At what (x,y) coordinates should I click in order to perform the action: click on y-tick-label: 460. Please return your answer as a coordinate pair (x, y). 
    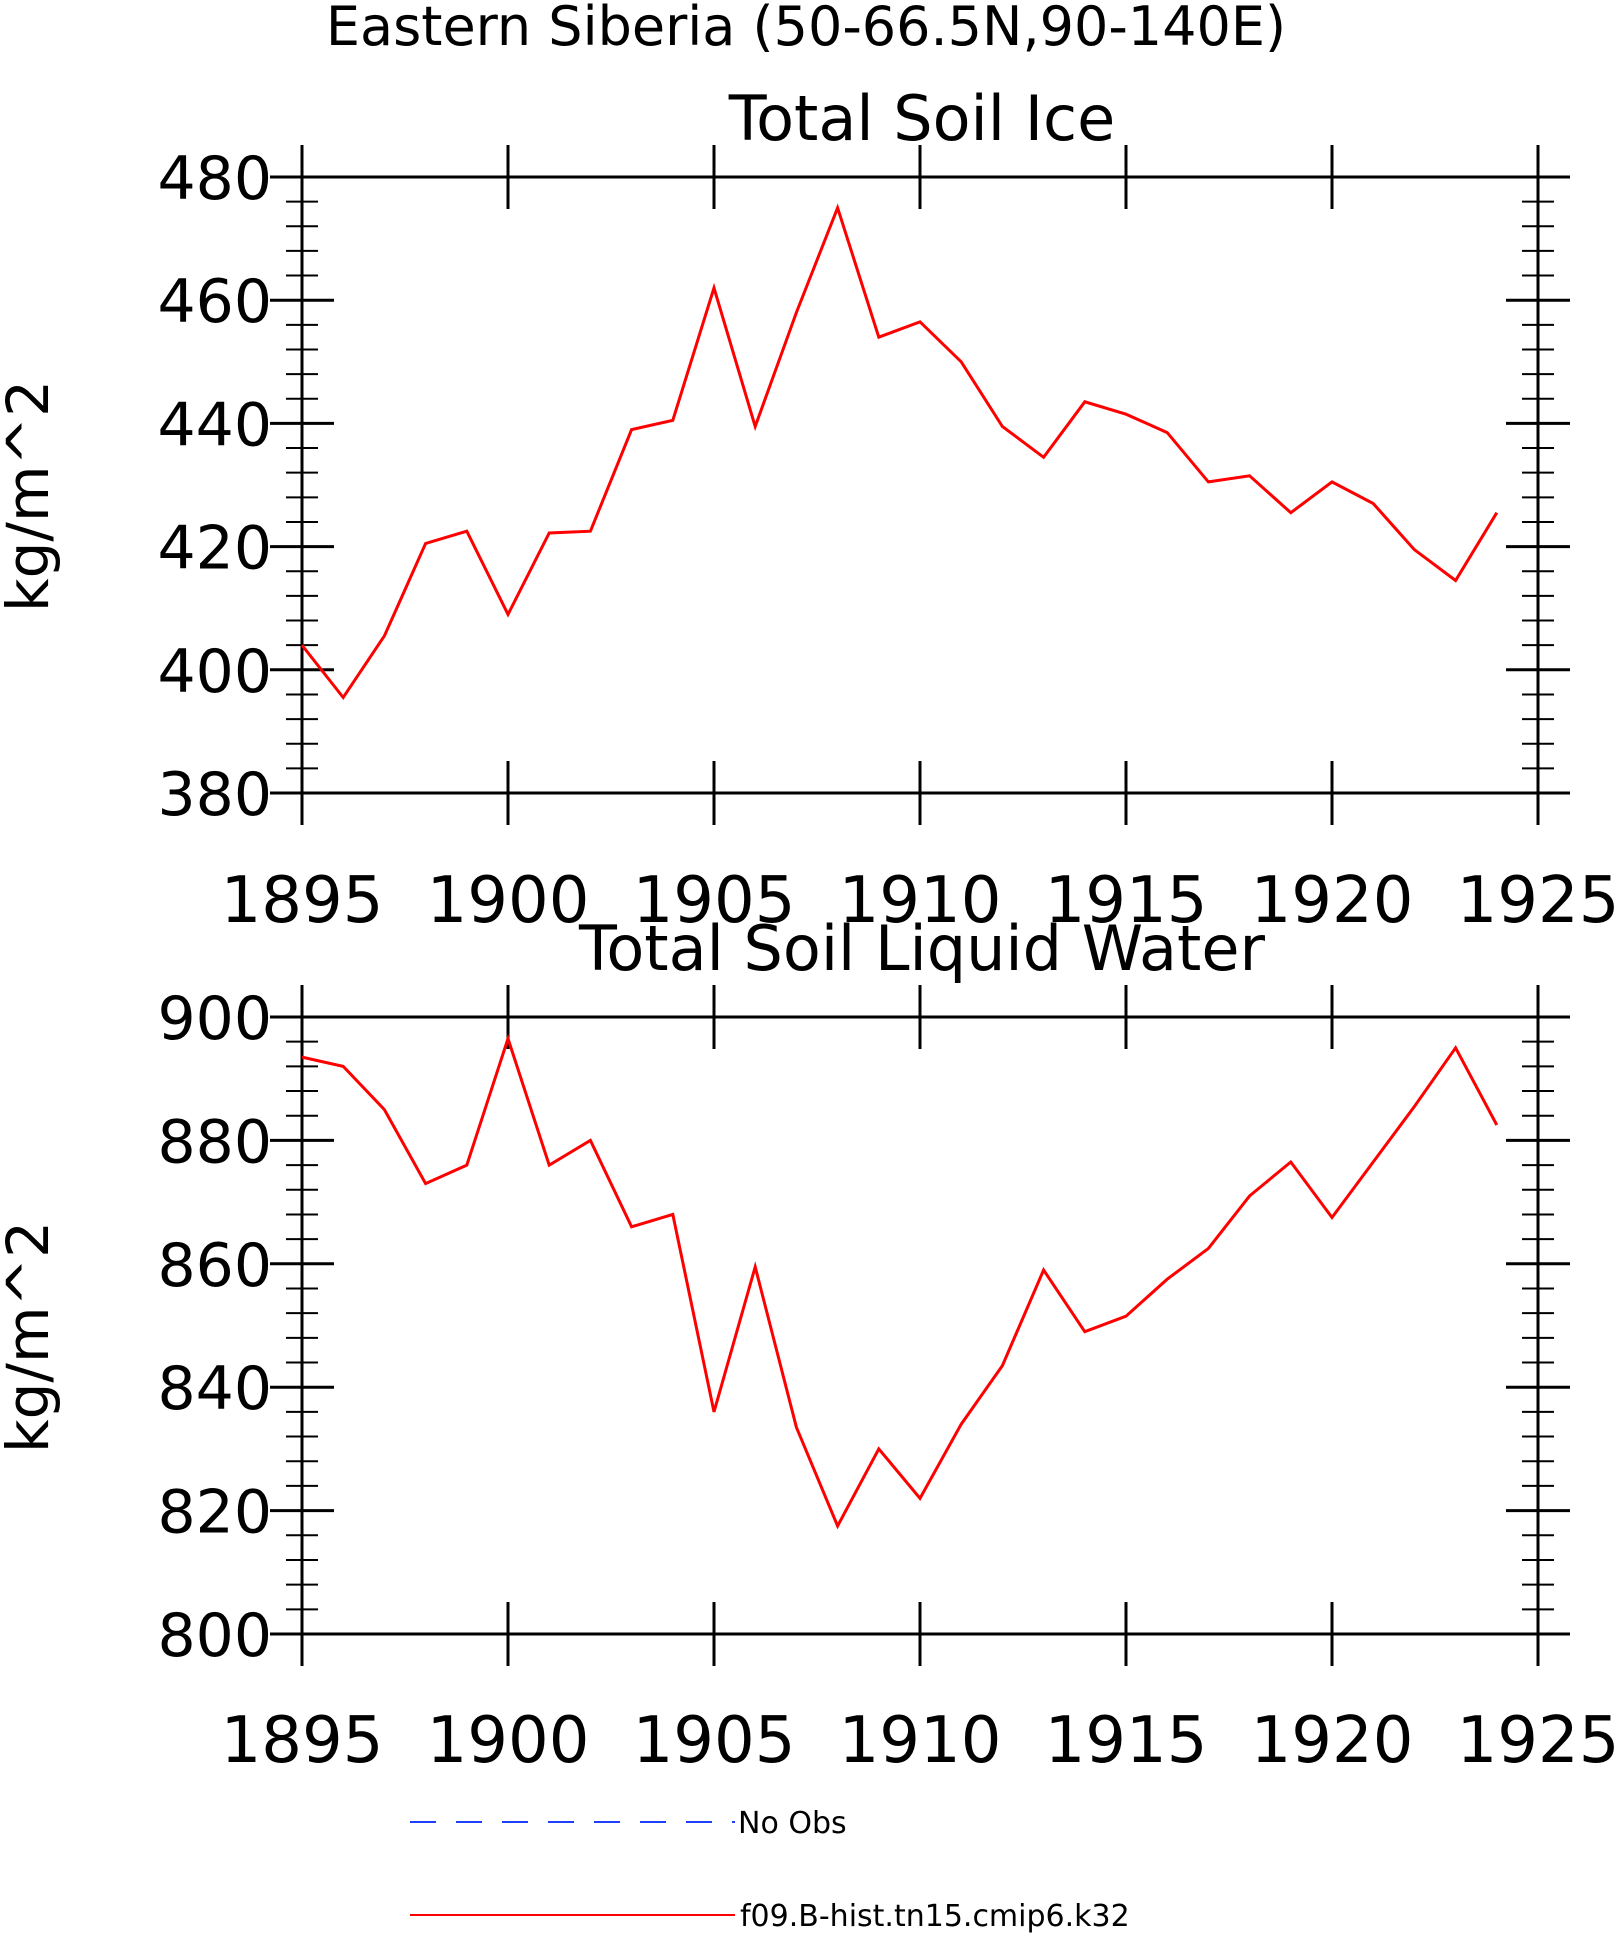
    Looking at the image, I should click on (214, 302).